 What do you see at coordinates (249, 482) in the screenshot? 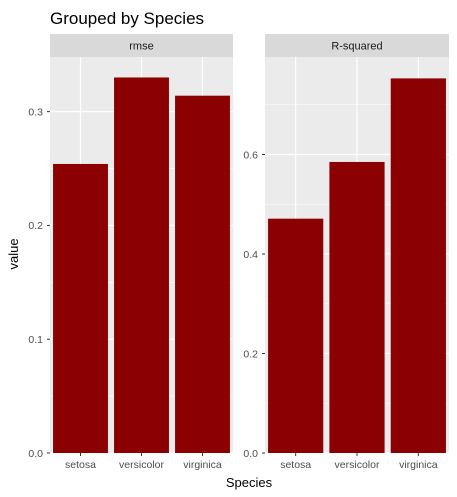
I see `x-axis-title: Species` at bounding box center [249, 482].